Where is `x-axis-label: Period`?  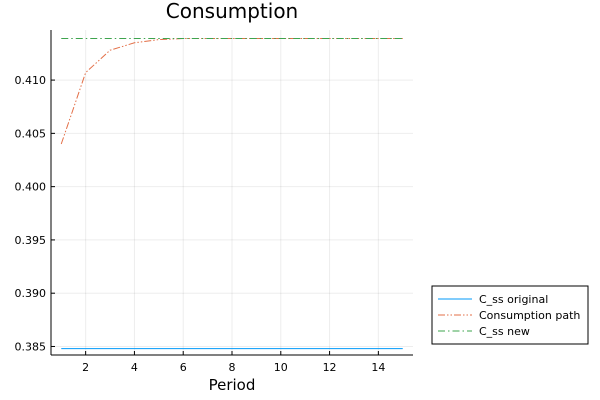
x-axis-label: Period is located at coordinates (232, 385).